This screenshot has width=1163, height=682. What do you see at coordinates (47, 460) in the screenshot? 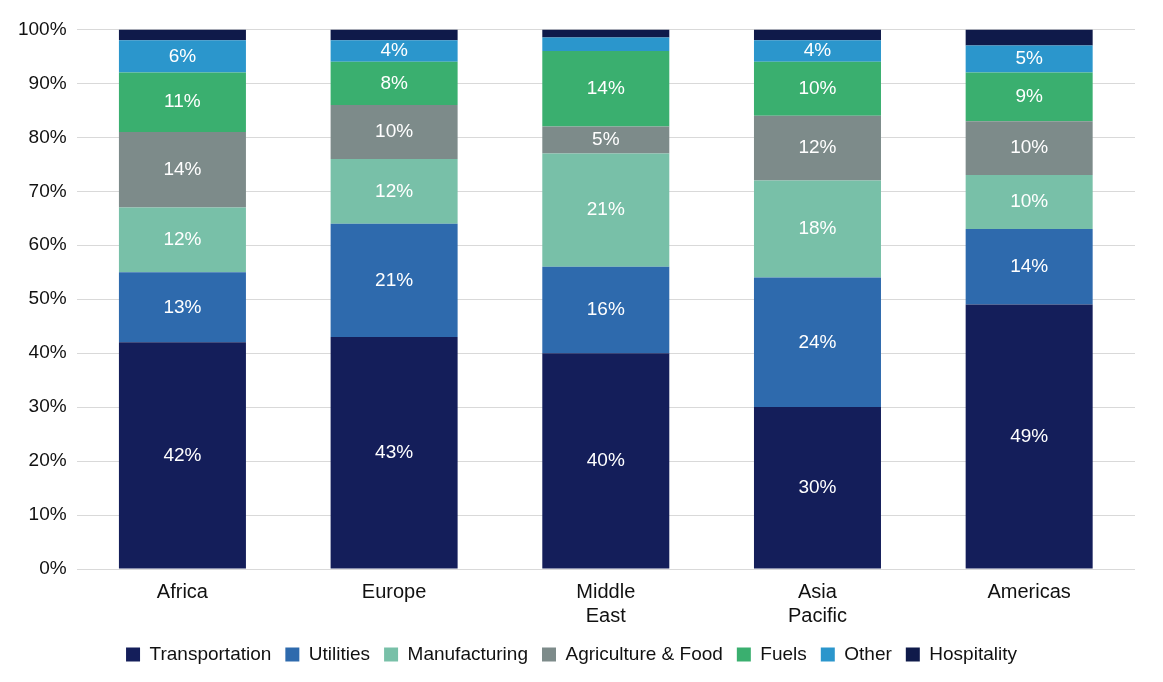
I see `y-tick-label: 20%` at bounding box center [47, 460].